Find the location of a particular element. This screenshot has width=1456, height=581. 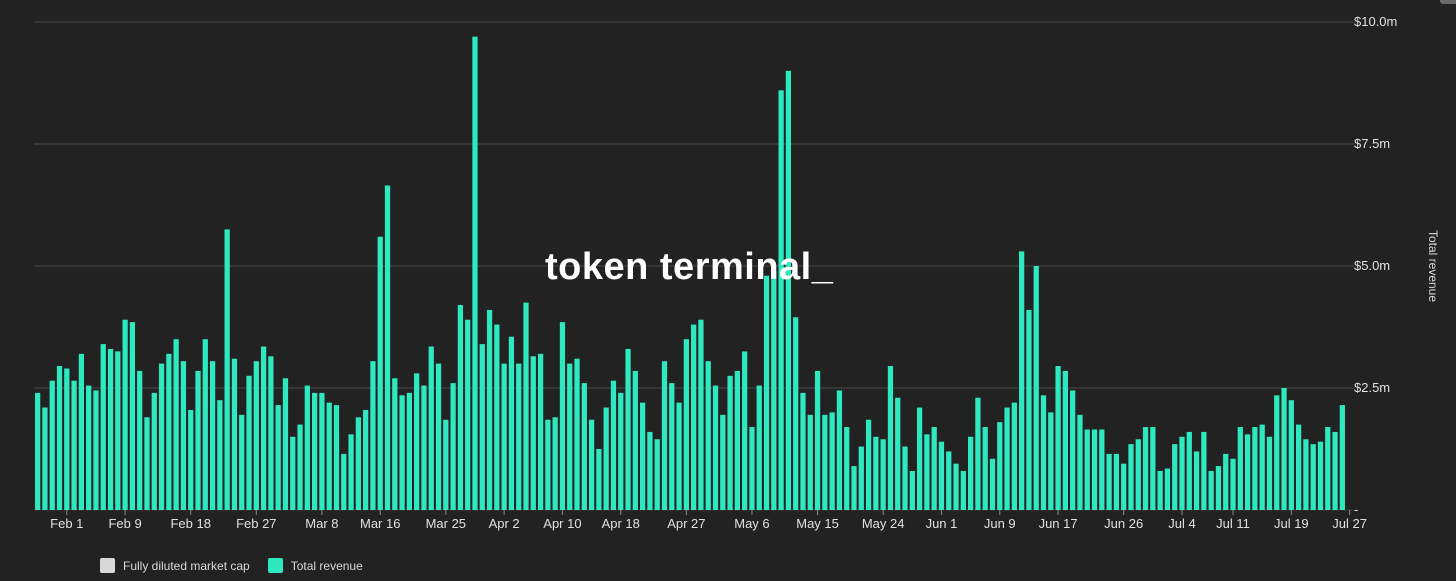

legend-item-market-cap: Fully diluted market cap is located at coordinates (175, 565).